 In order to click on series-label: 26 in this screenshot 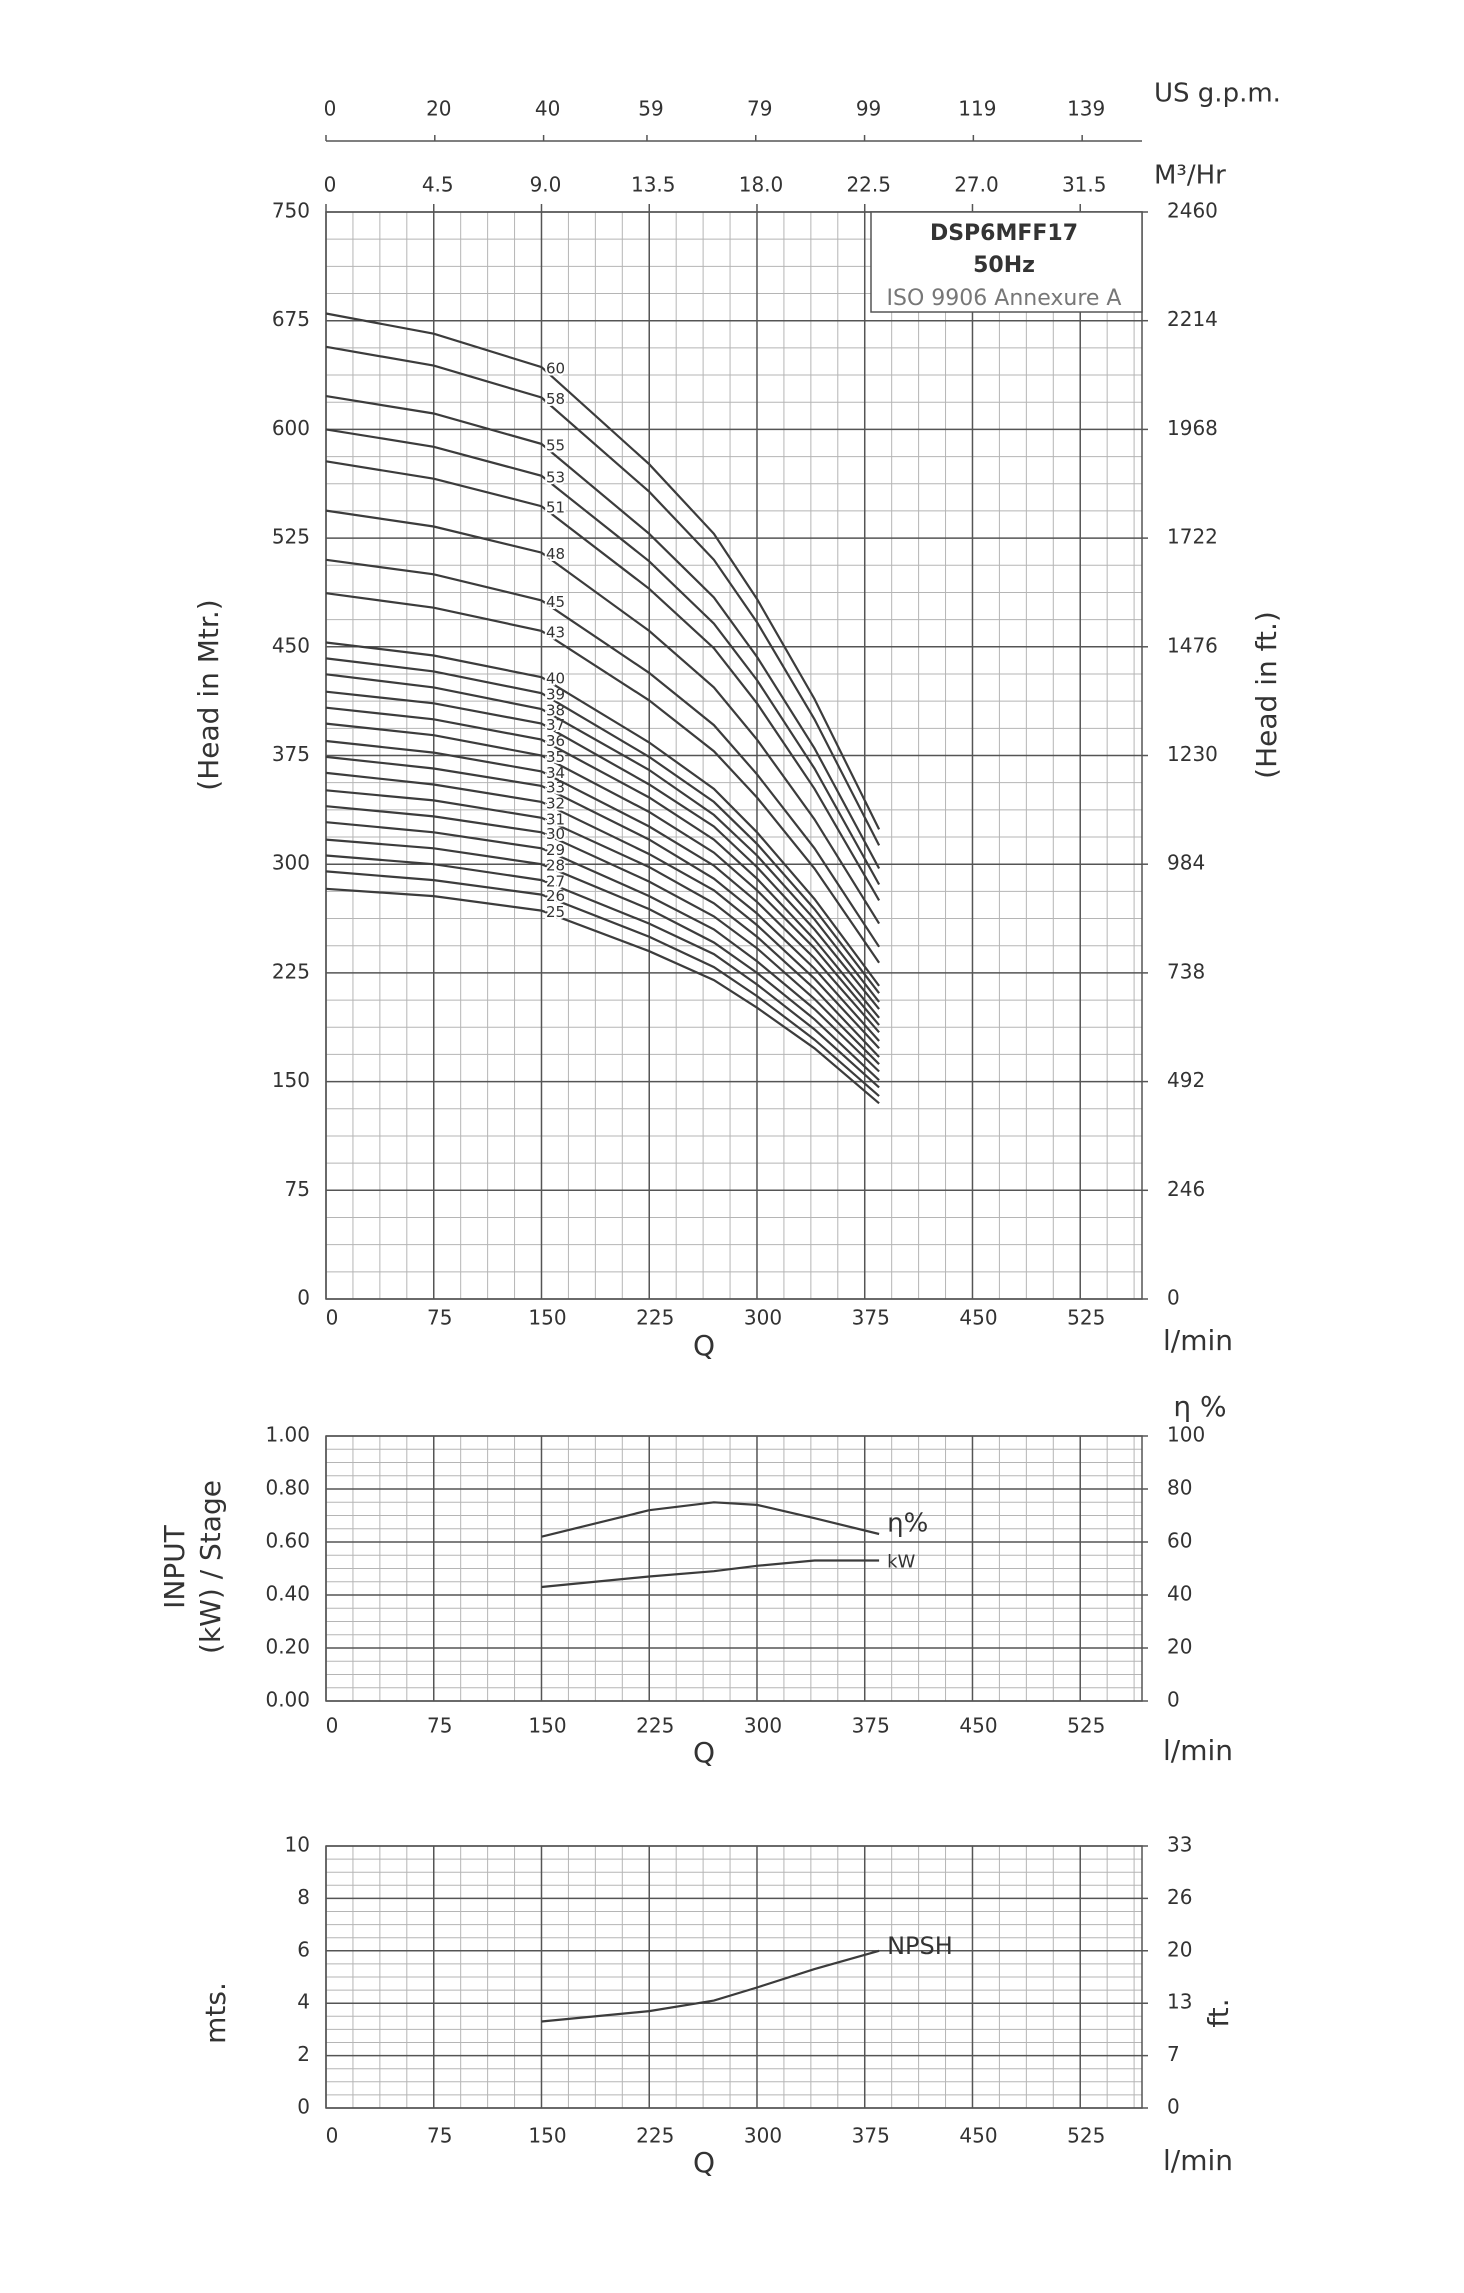, I will do `click(555, 896)`.